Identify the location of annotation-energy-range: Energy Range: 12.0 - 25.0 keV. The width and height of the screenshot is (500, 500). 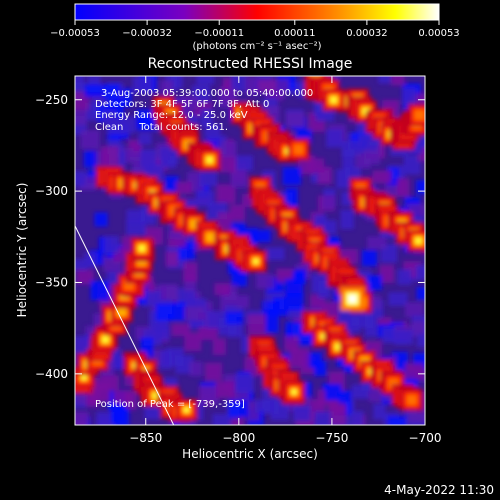
(171, 115).